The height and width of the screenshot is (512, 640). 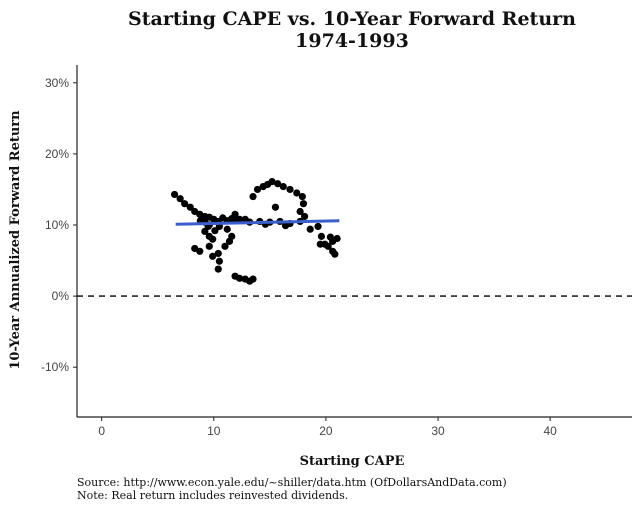 I want to click on x-tick-label: 40, so click(x=550, y=431).